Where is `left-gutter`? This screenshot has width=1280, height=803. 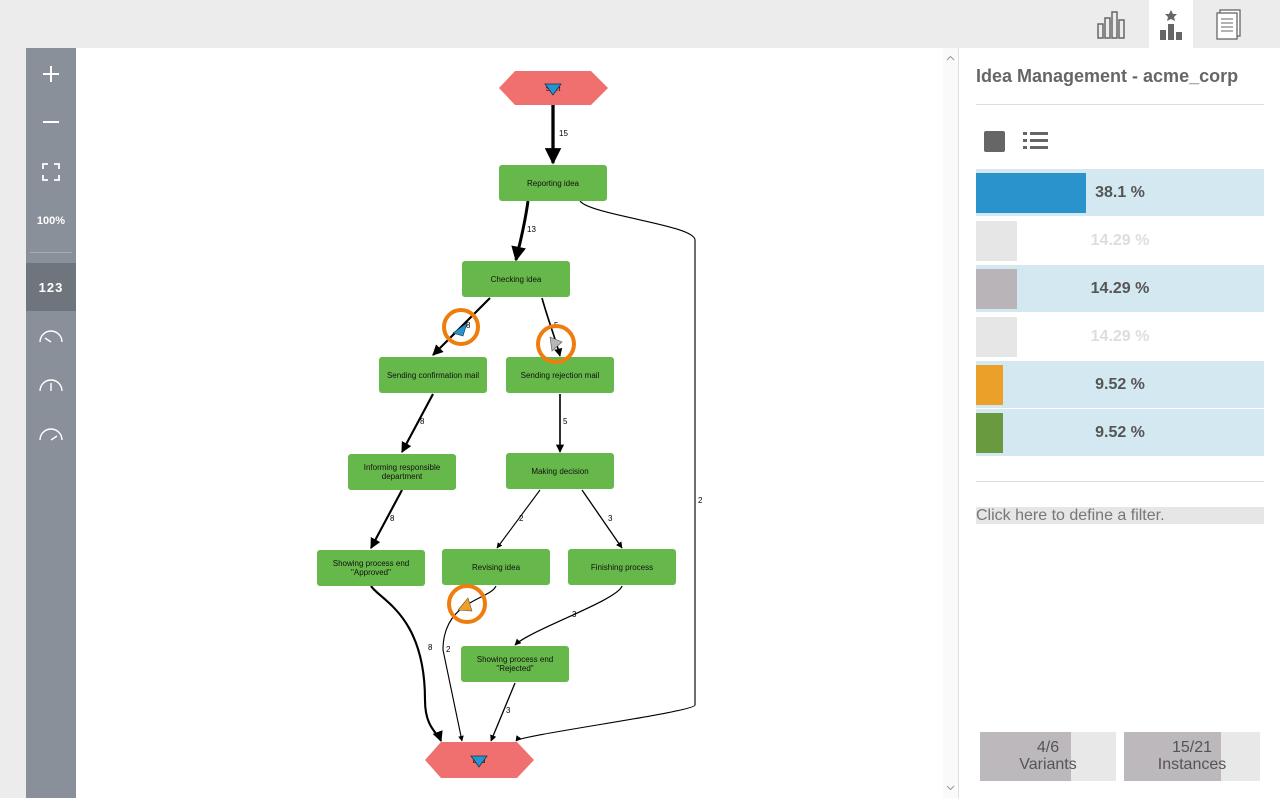
left-gutter is located at coordinates (13, 423).